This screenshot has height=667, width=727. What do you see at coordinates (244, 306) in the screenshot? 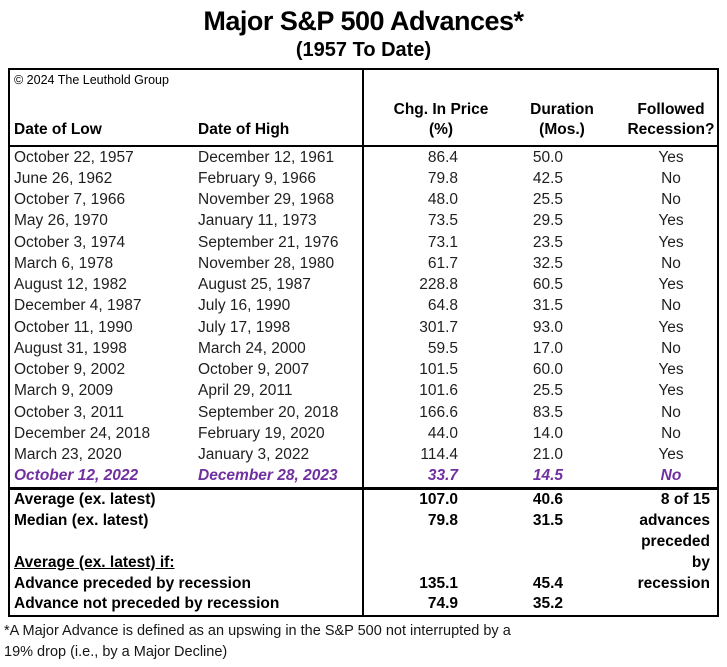
I see `cell-date-of-high: July 16, 1990` at bounding box center [244, 306].